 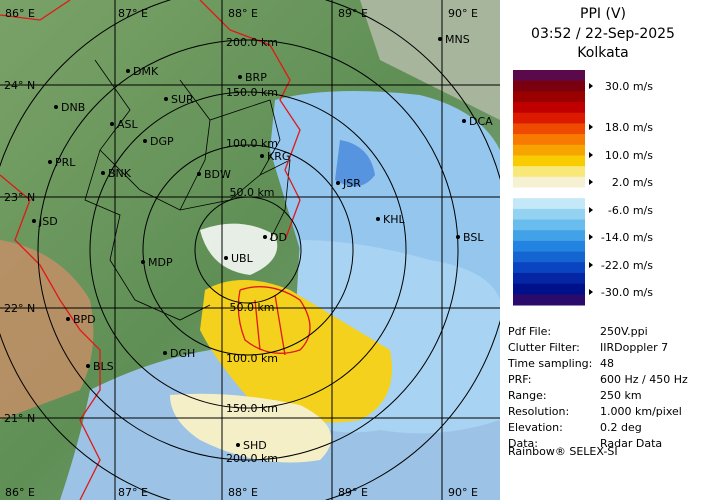 I want to click on echo-cream, so click(x=251, y=428).